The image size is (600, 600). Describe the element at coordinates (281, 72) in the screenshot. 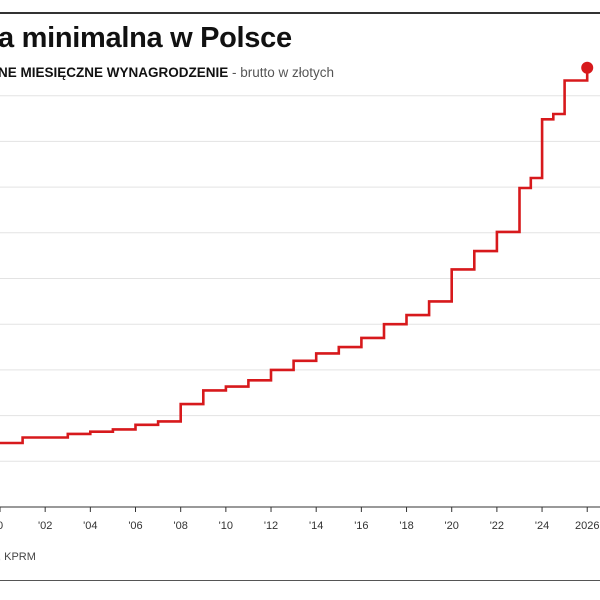

I see `subtitle-unit: - brutto w złotych` at that location.